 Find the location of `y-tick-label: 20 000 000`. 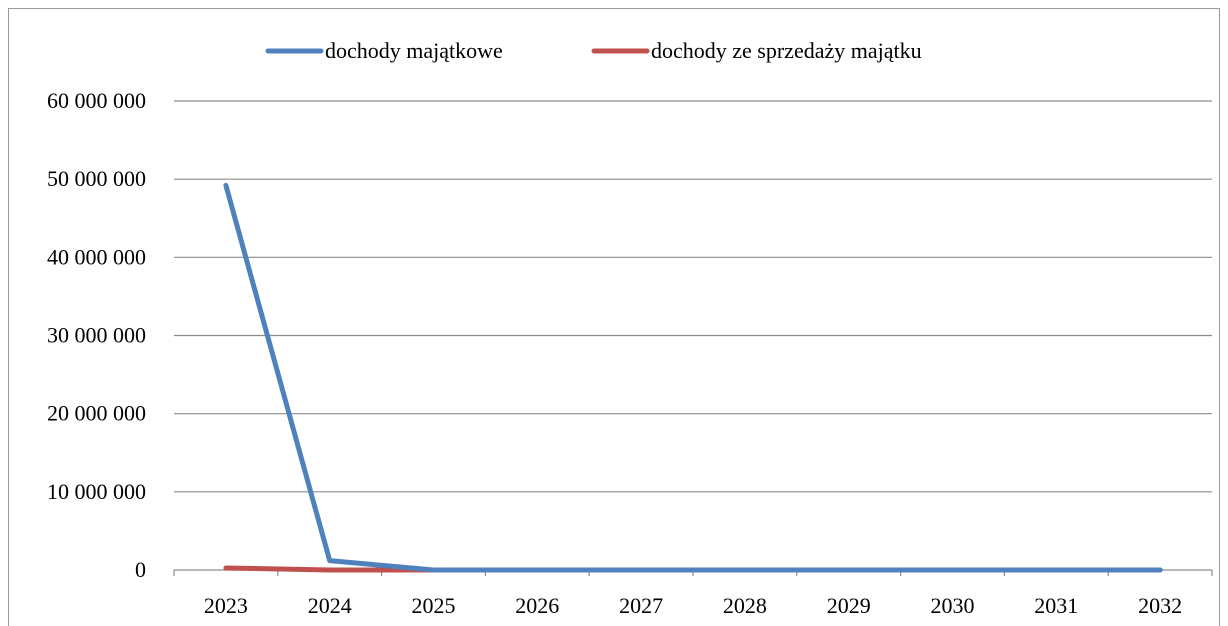

y-tick-label: 20 000 000 is located at coordinates (96, 413).